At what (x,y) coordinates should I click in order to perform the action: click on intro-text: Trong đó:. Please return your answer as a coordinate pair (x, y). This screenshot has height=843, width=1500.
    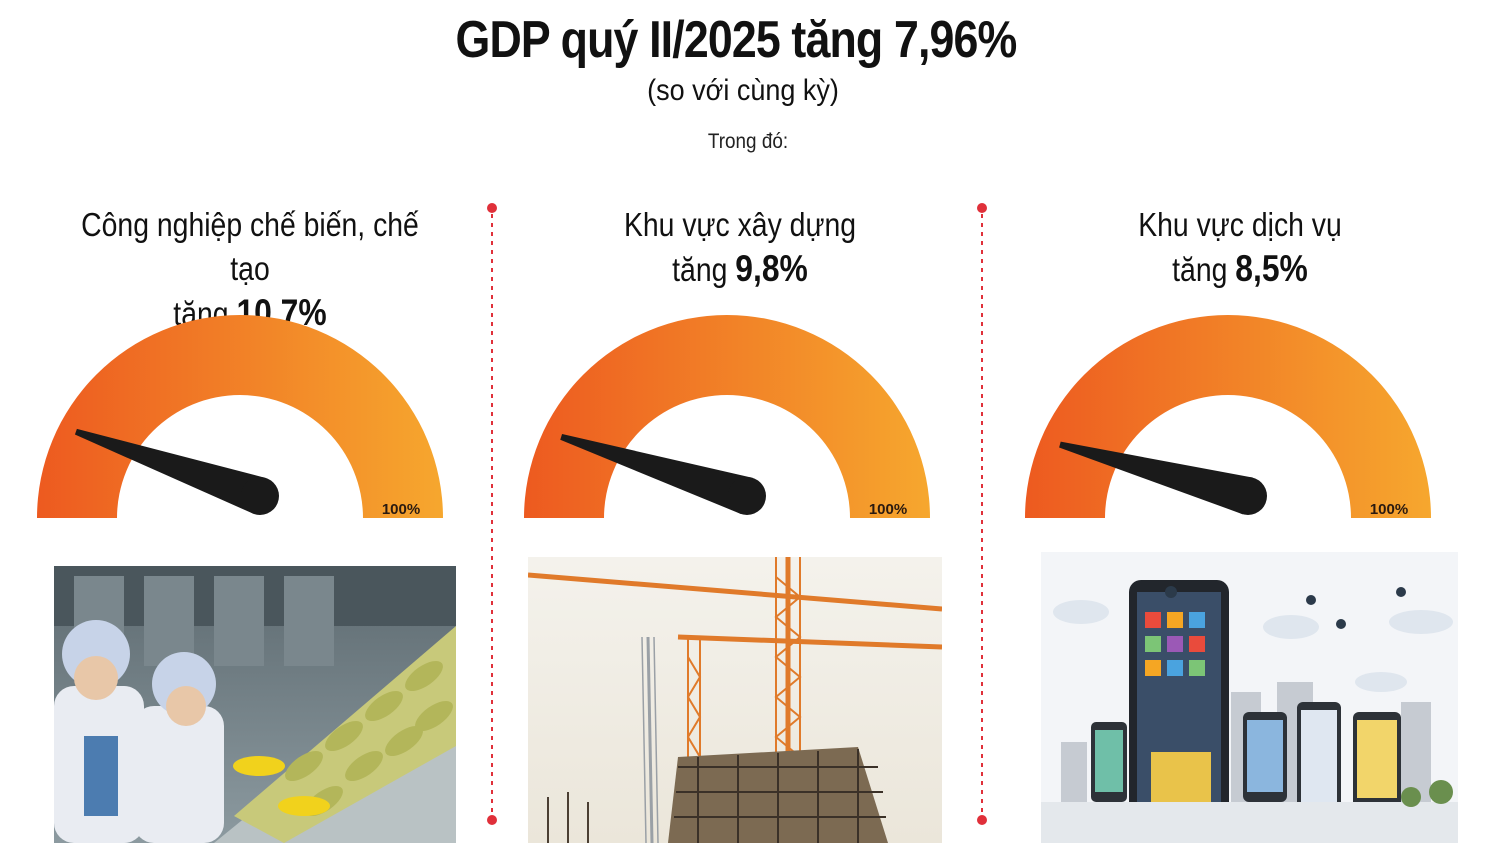
    Looking at the image, I should click on (748, 141).